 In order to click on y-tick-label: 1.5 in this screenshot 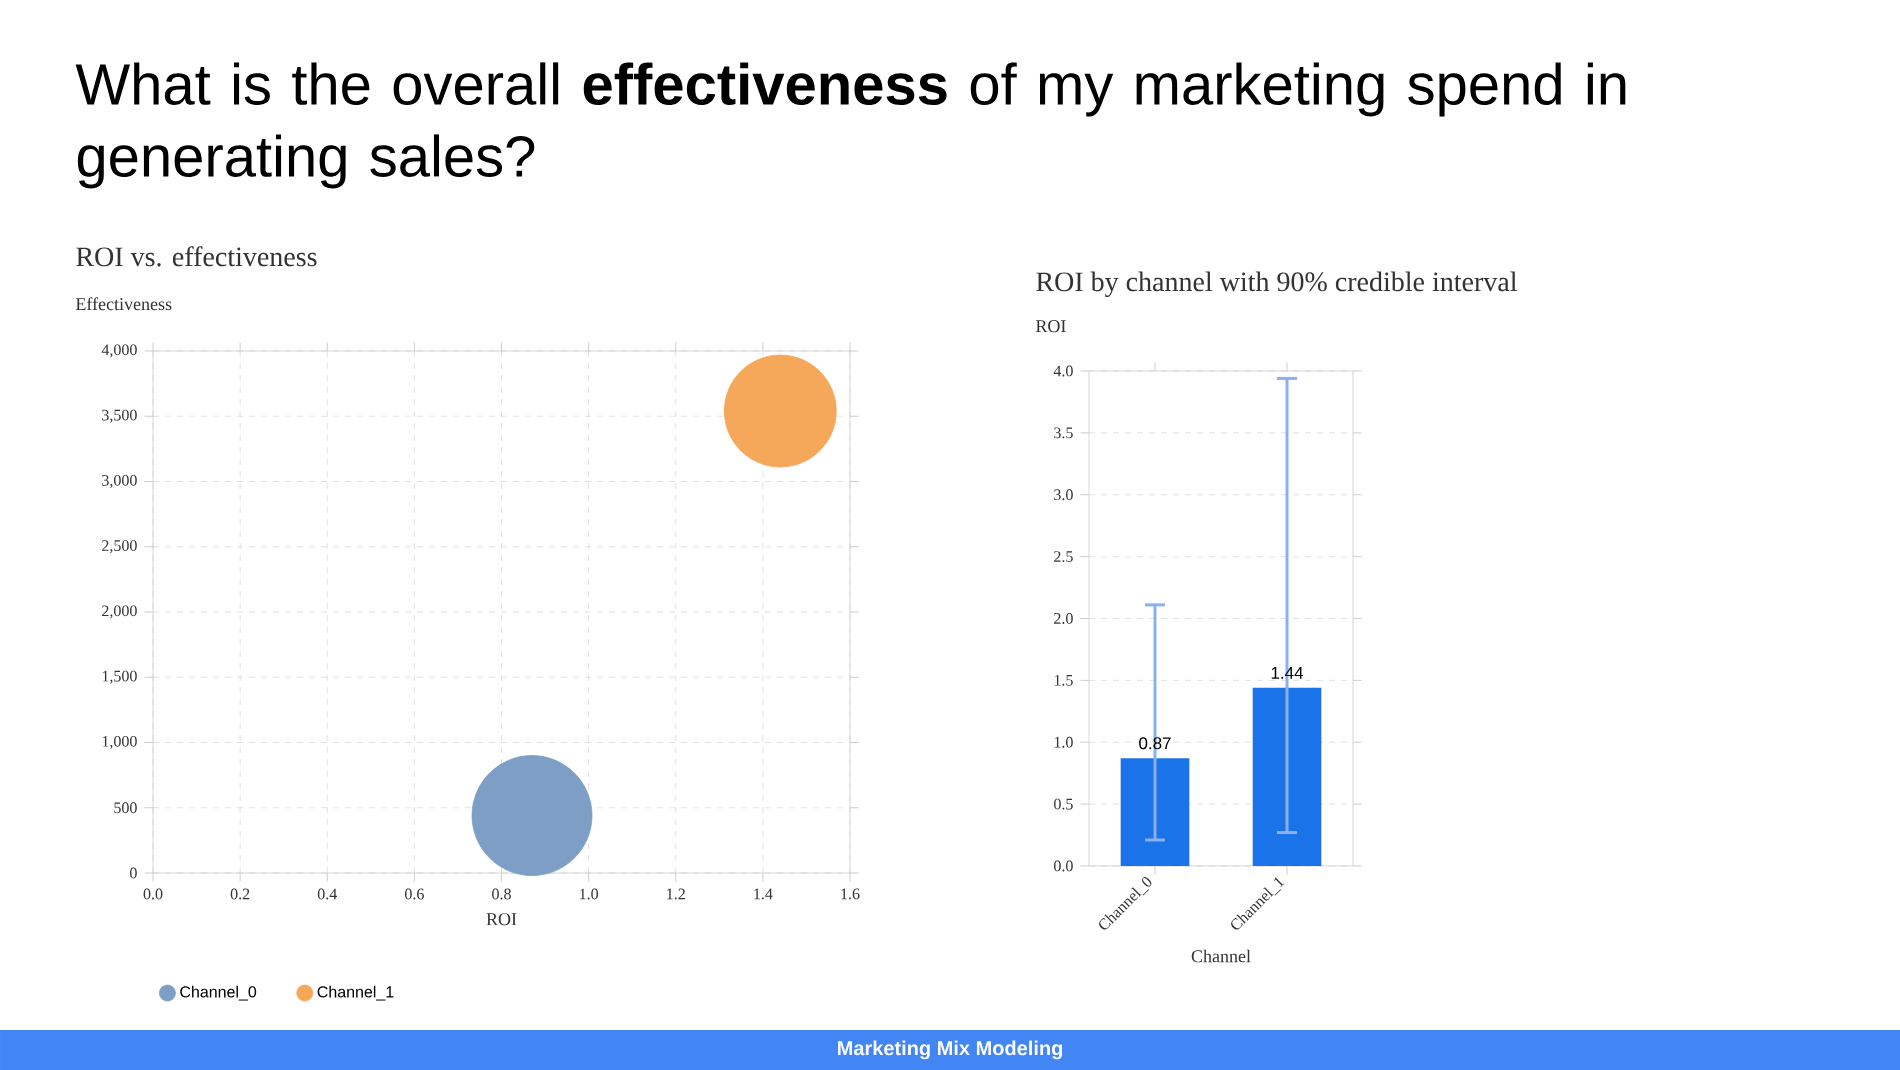, I will do `click(1063, 680)`.